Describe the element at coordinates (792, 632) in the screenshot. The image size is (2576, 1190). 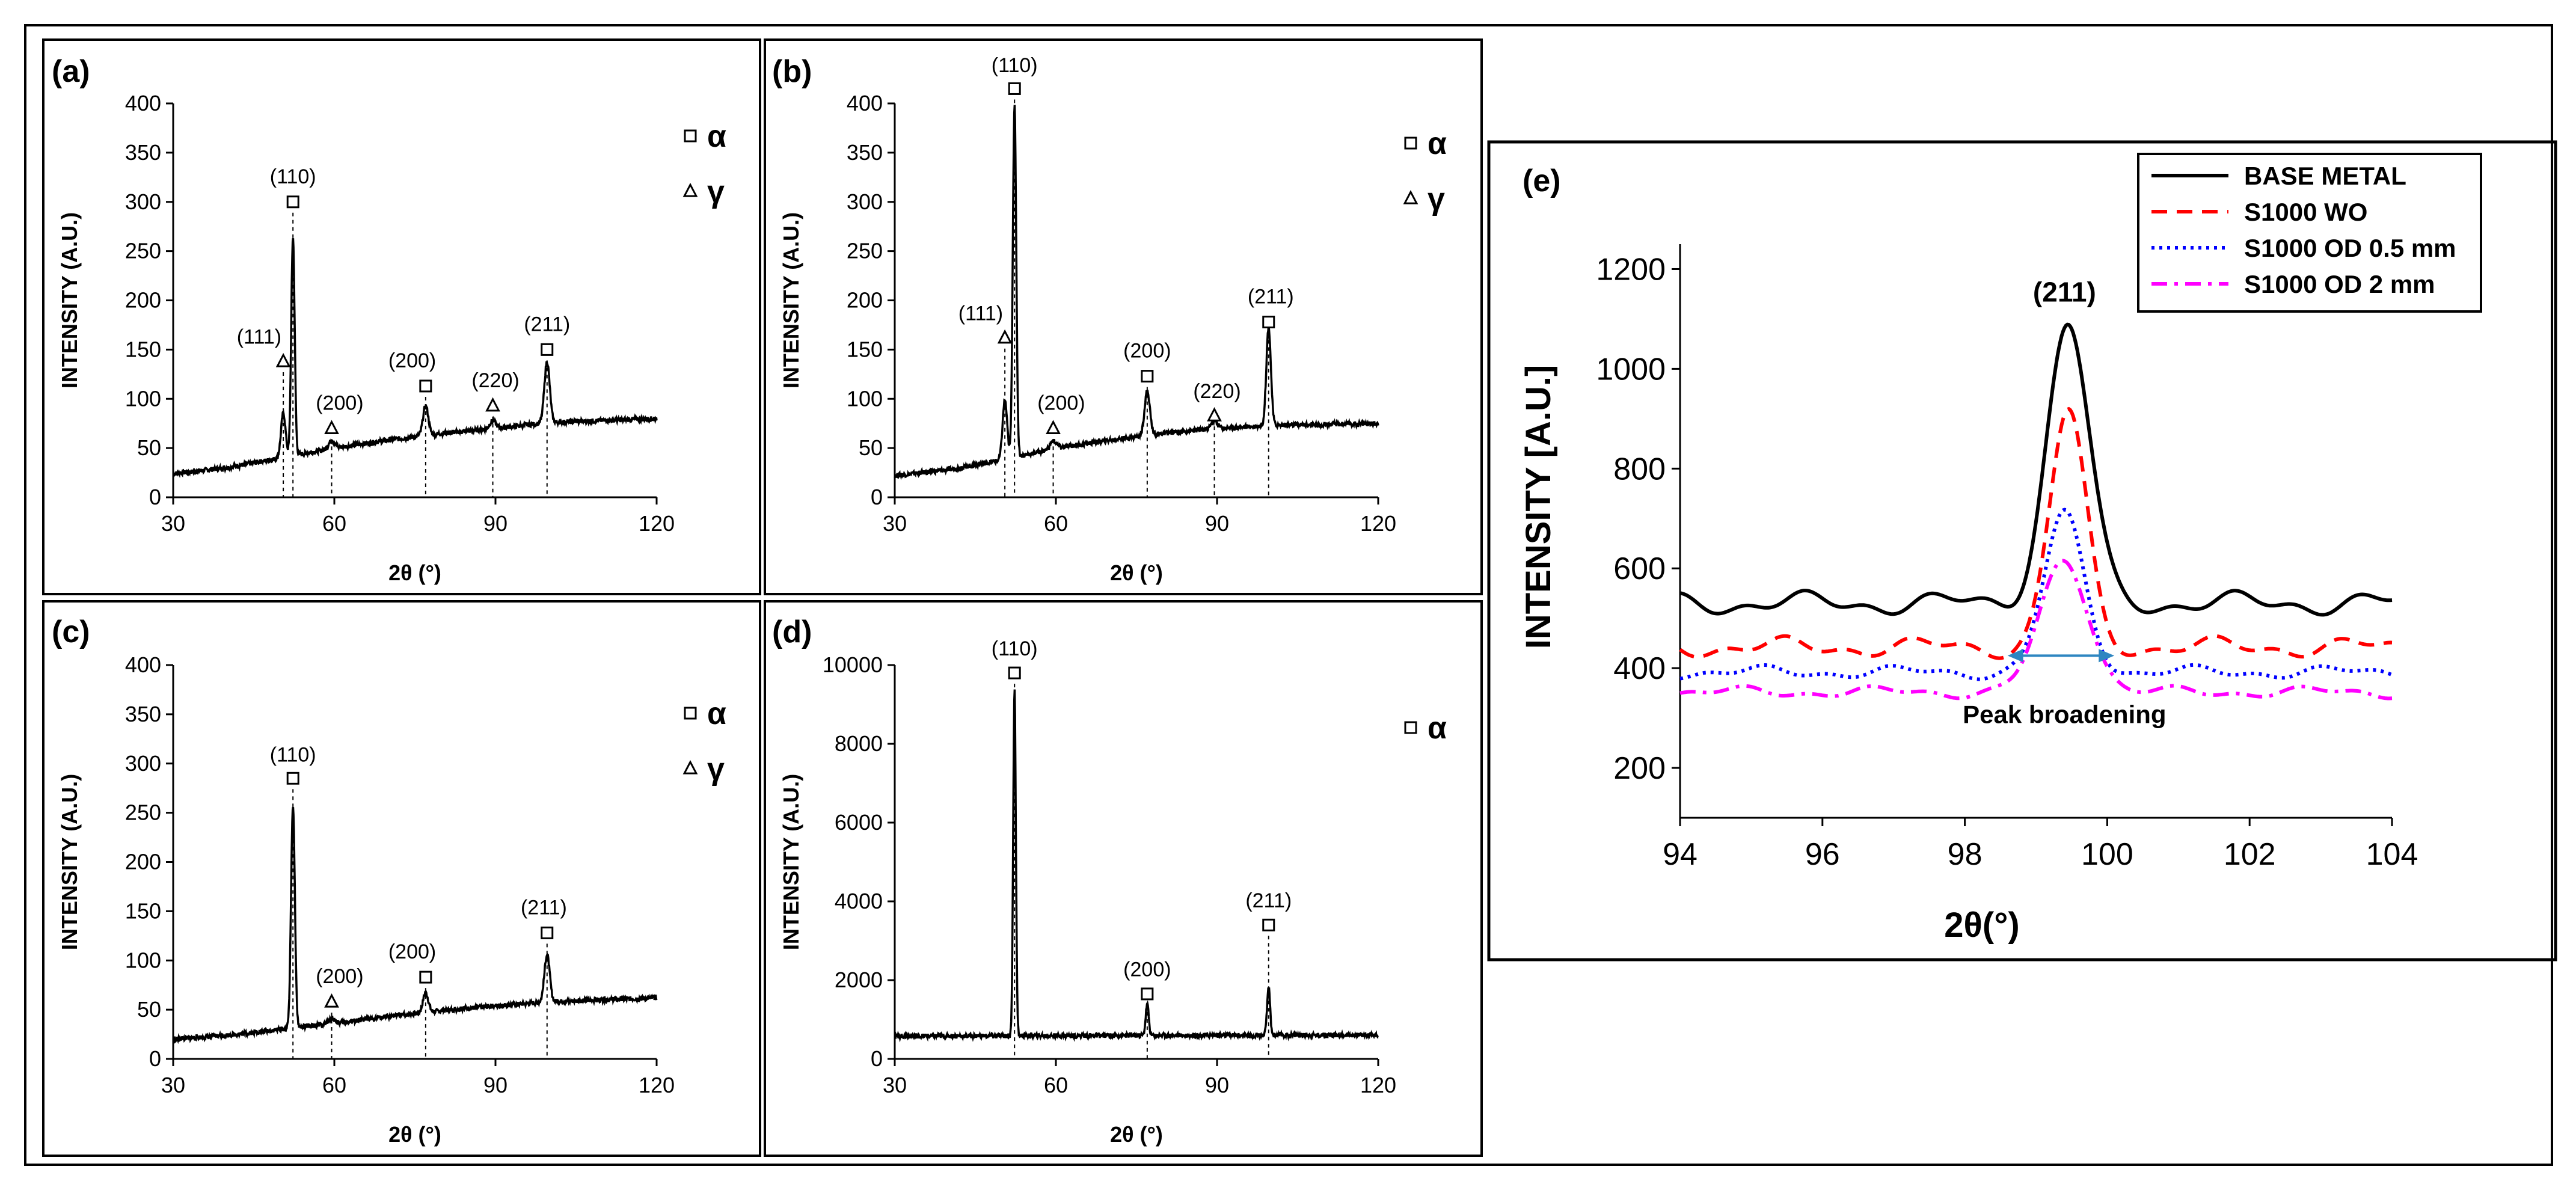
I see `panel-label-d: (d)` at that location.